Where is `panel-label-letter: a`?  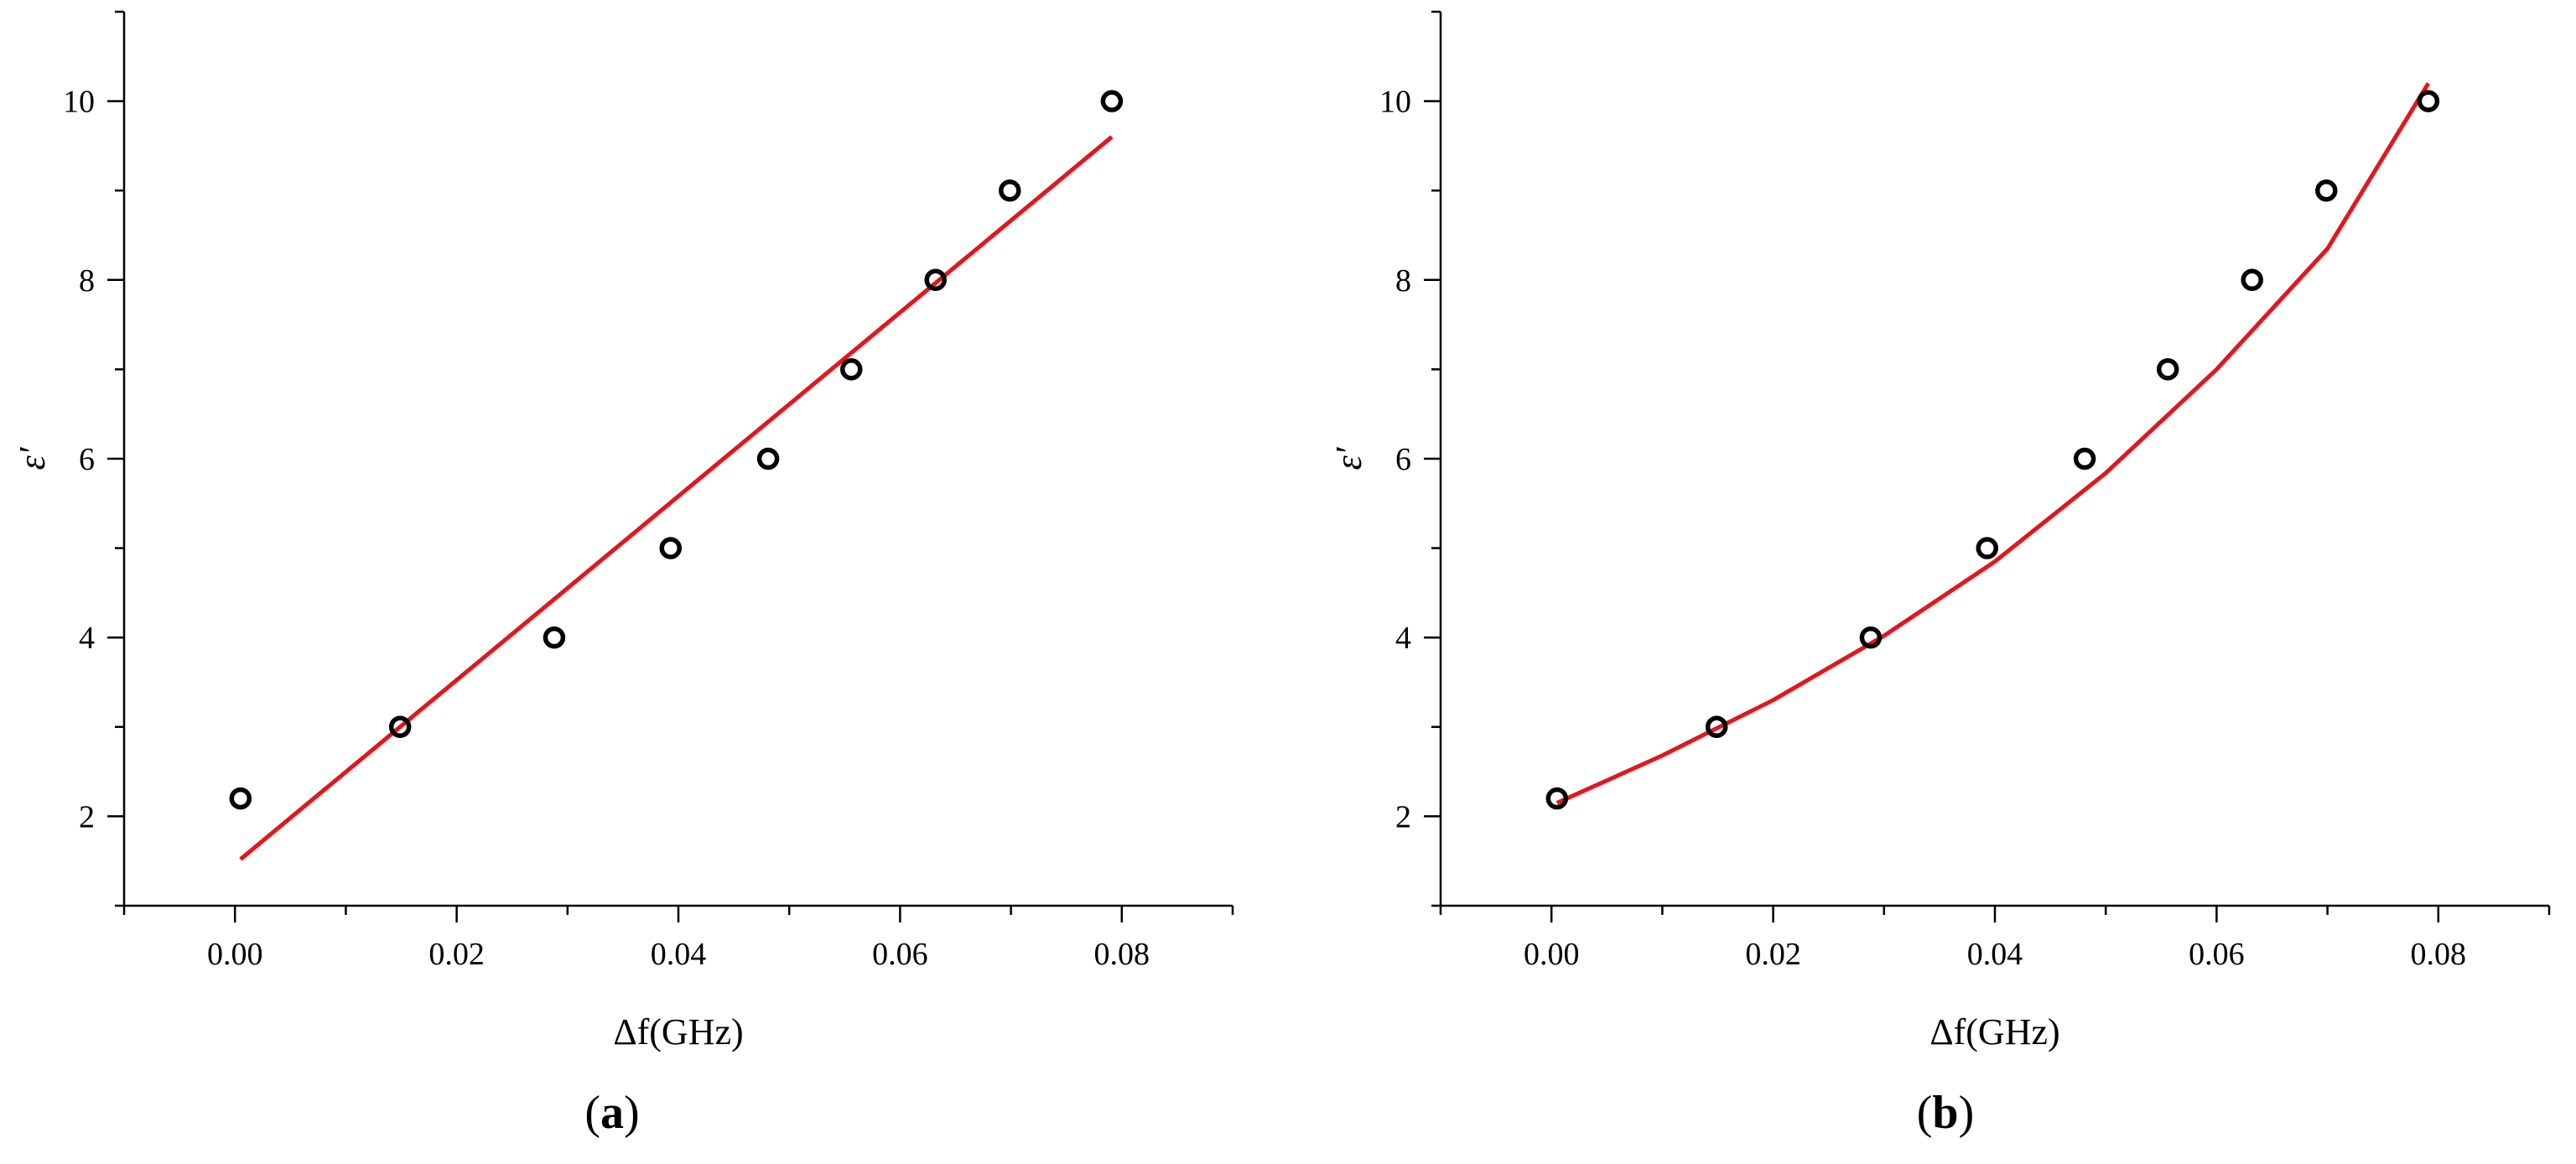
panel-label-letter: a is located at coordinates (612, 1113).